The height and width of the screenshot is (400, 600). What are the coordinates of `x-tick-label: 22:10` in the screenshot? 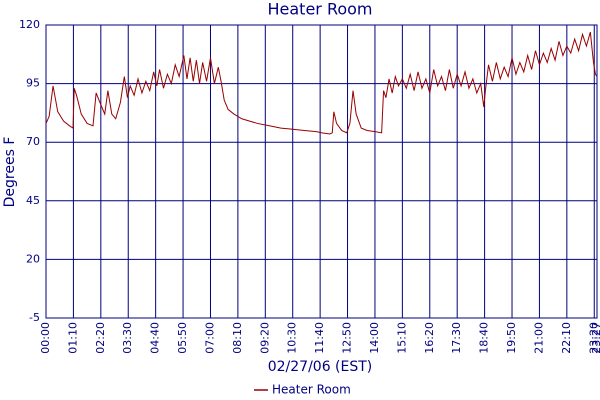 It's located at (566, 338).